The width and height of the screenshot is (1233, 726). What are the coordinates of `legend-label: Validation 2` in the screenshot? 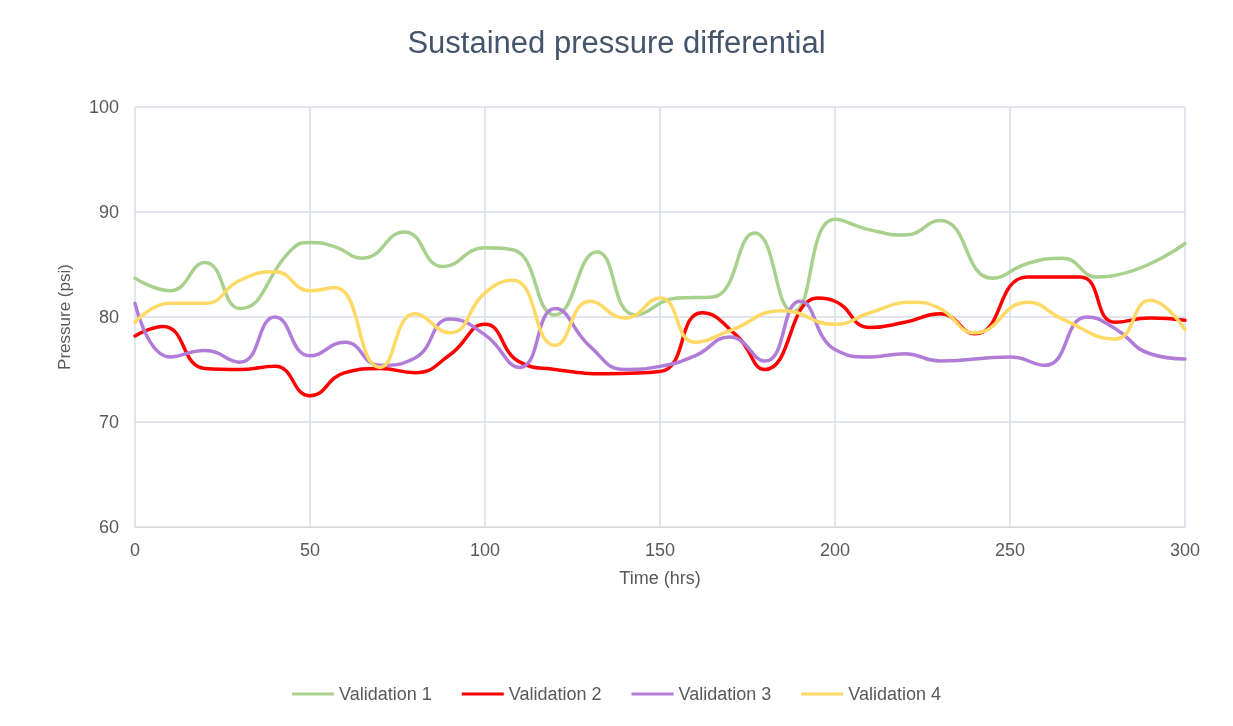 It's located at (555, 694).